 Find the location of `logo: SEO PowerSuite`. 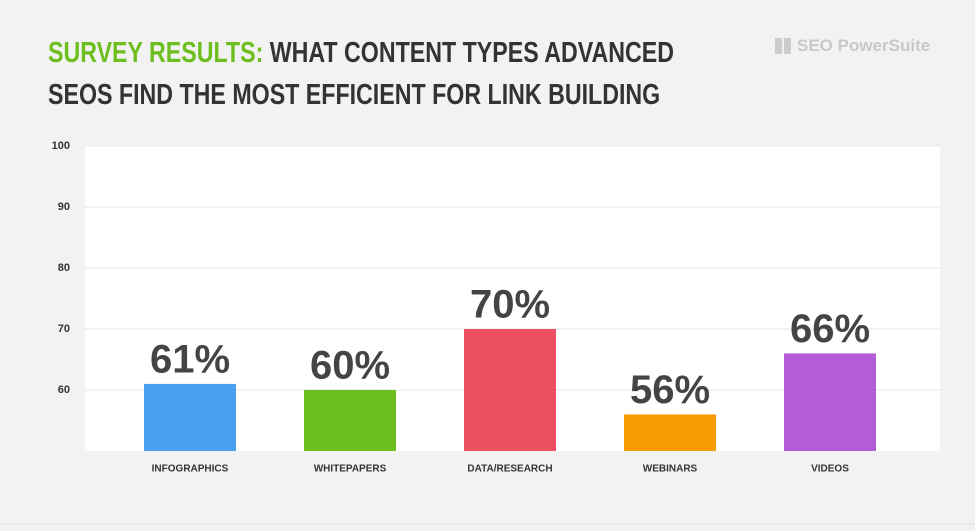

logo: SEO PowerSuite is located at coordinates (852, 46).